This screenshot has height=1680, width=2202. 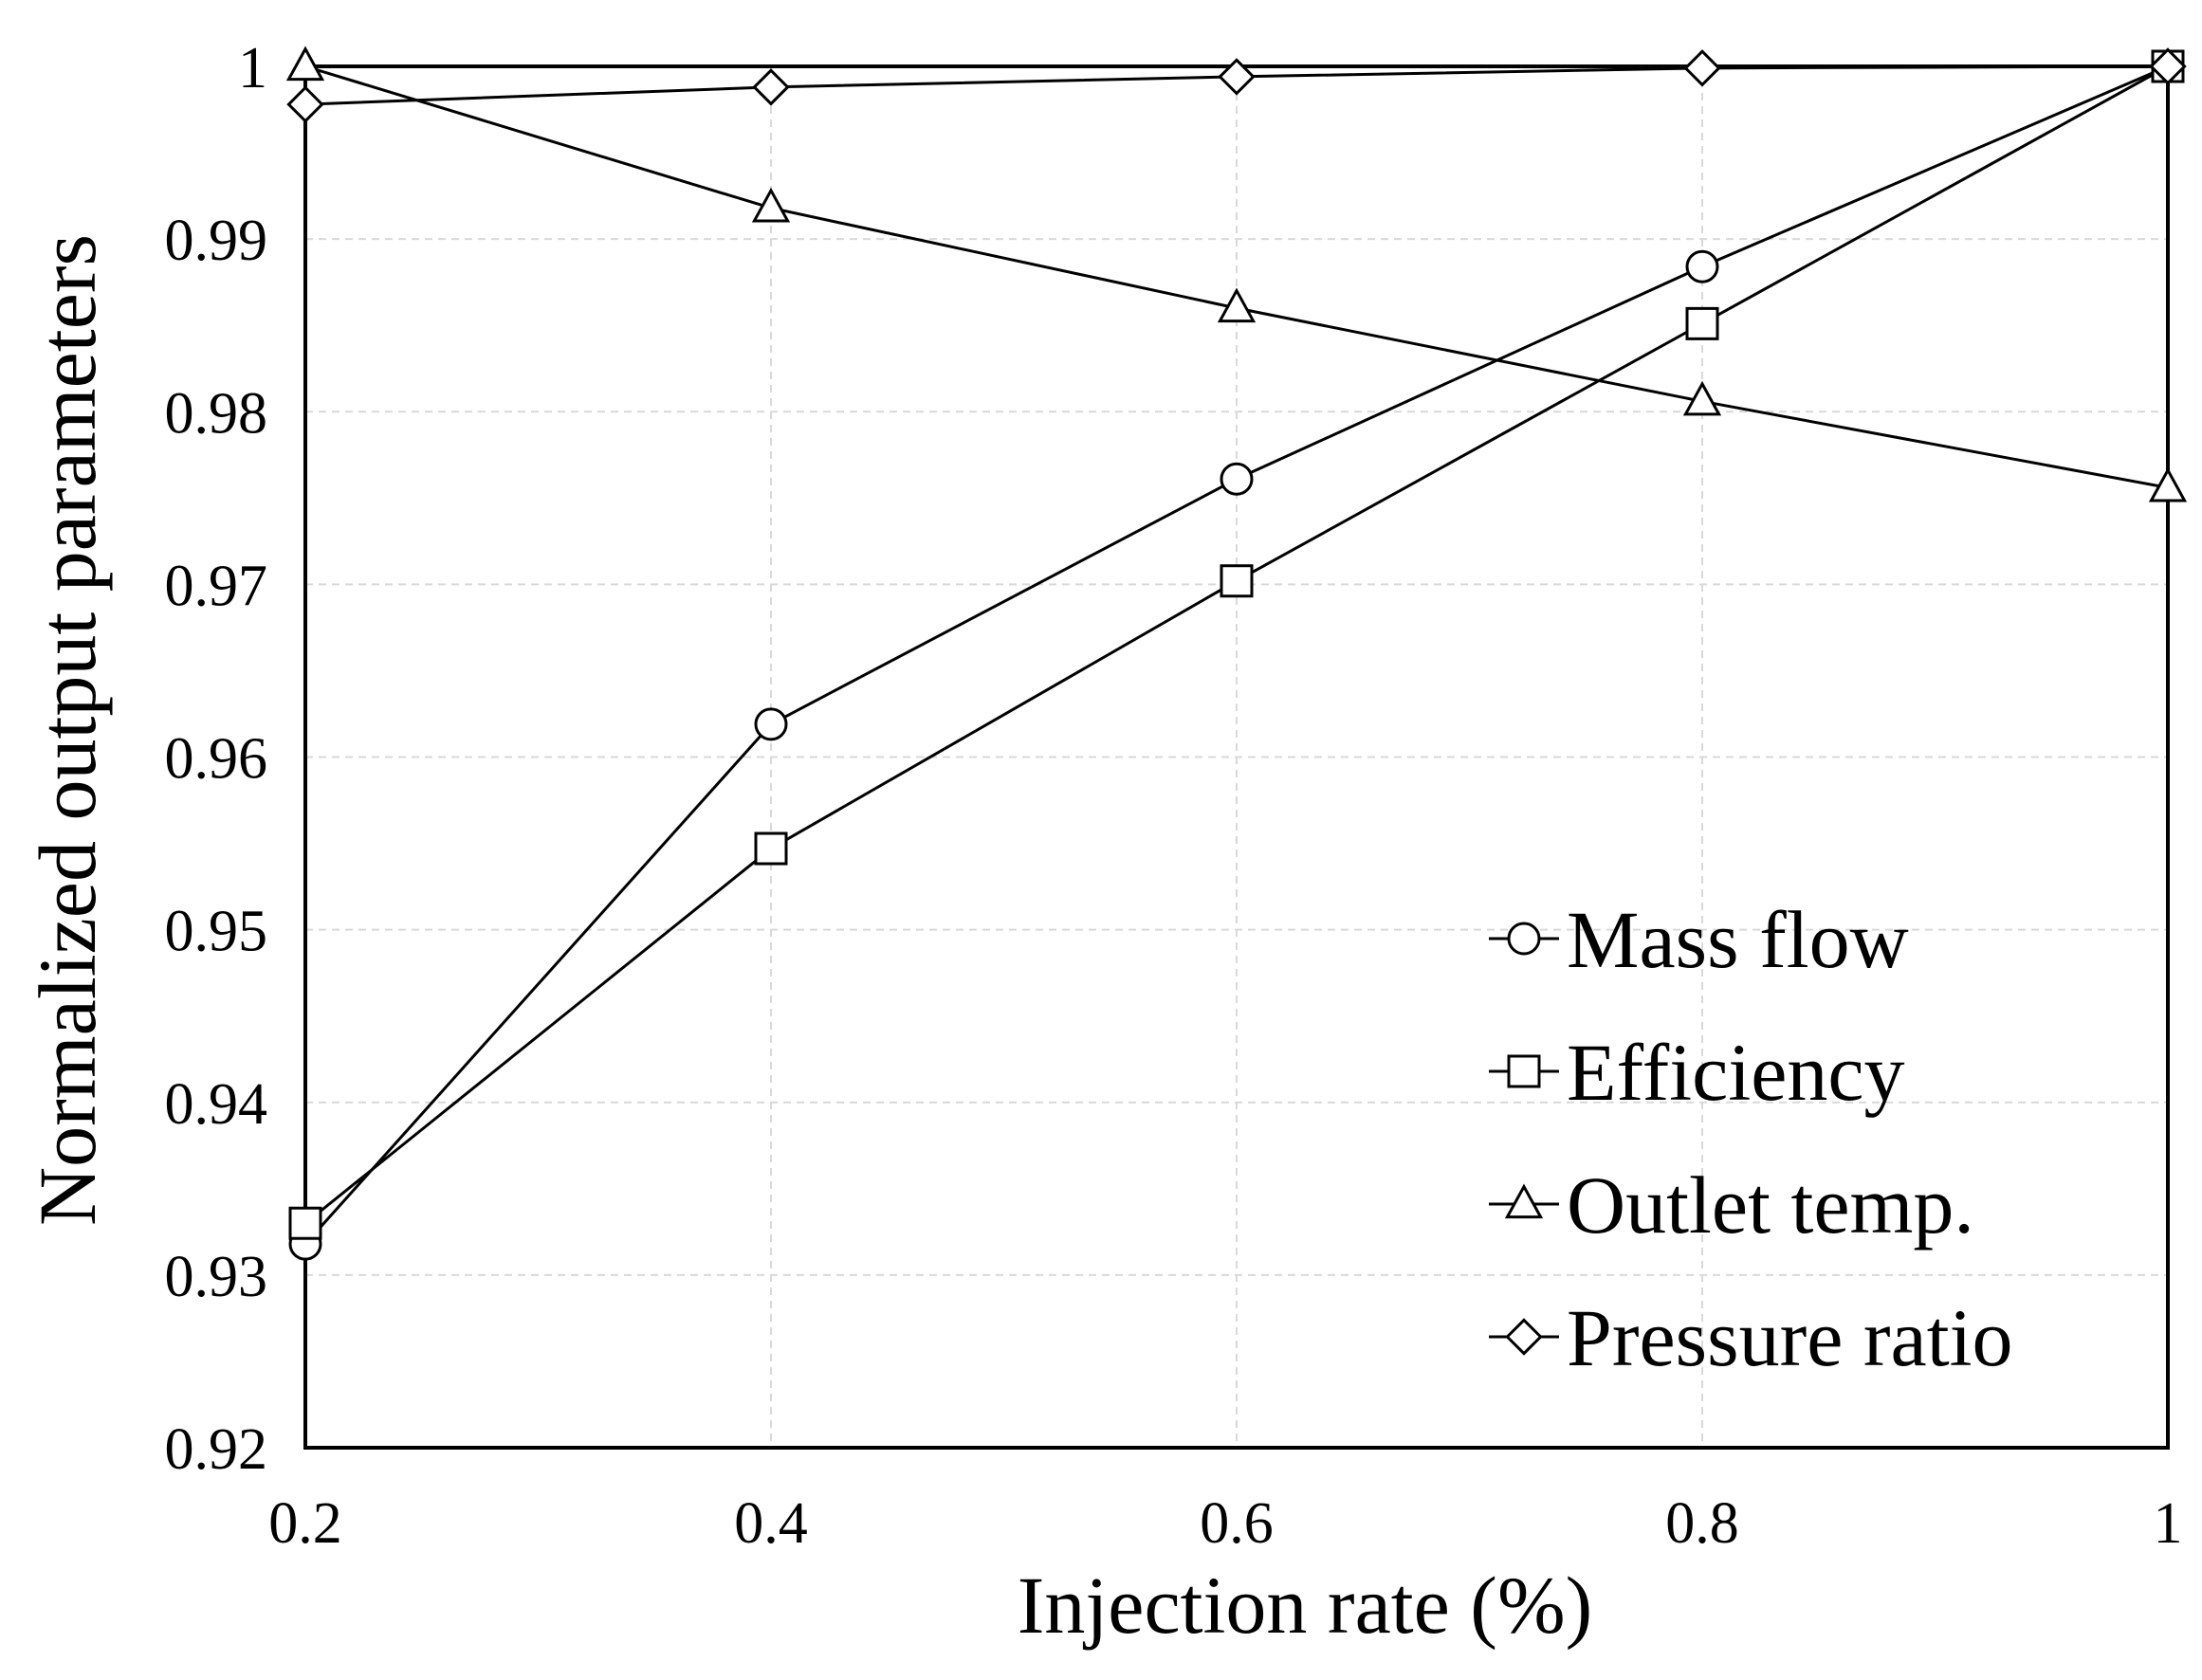 What do you see at coordinates (216, 1277) in the screenshot?
I see `y-tick-label: 0.93` at bounding box center [216, 1277].